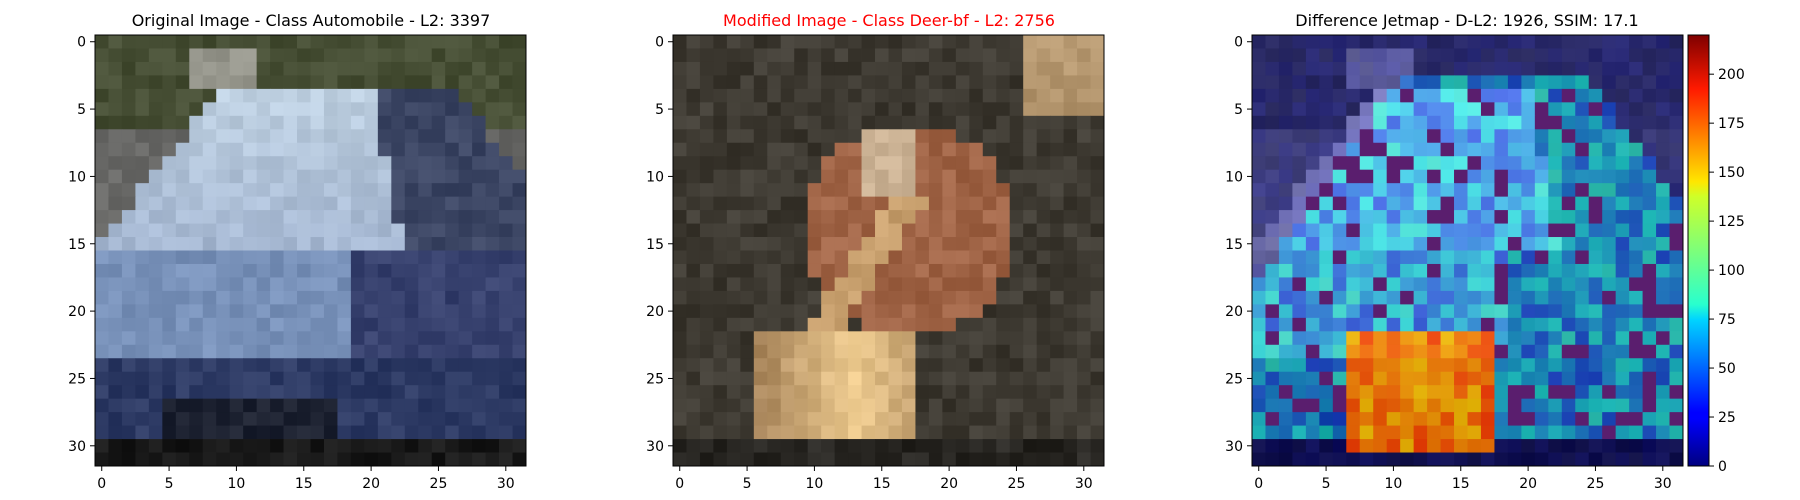  I want to click on colorbar-tick-label: 125, so click(1731, 222).